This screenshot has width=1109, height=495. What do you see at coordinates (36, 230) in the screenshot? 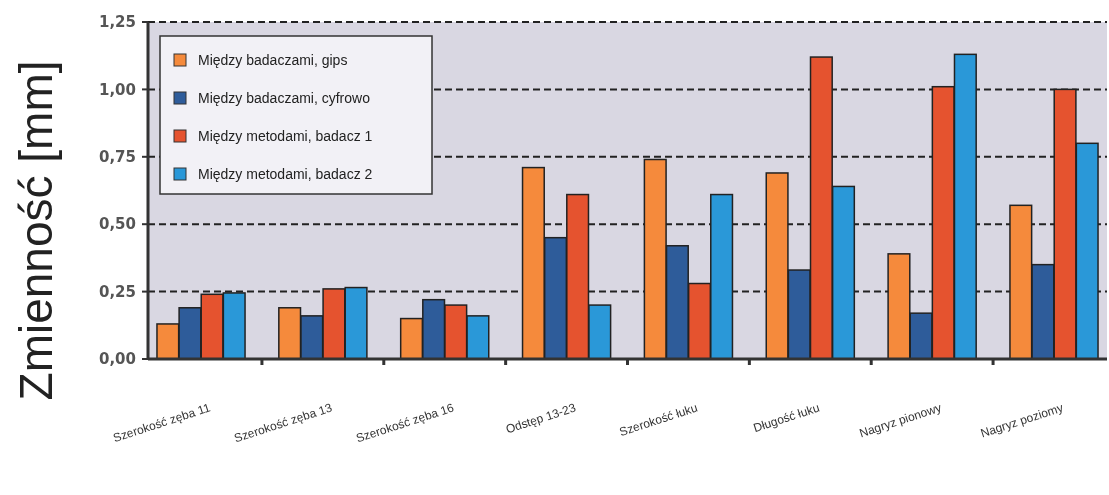
I see `y-axis-title: Zmienność [mm]` at bounding box center [36, 230].